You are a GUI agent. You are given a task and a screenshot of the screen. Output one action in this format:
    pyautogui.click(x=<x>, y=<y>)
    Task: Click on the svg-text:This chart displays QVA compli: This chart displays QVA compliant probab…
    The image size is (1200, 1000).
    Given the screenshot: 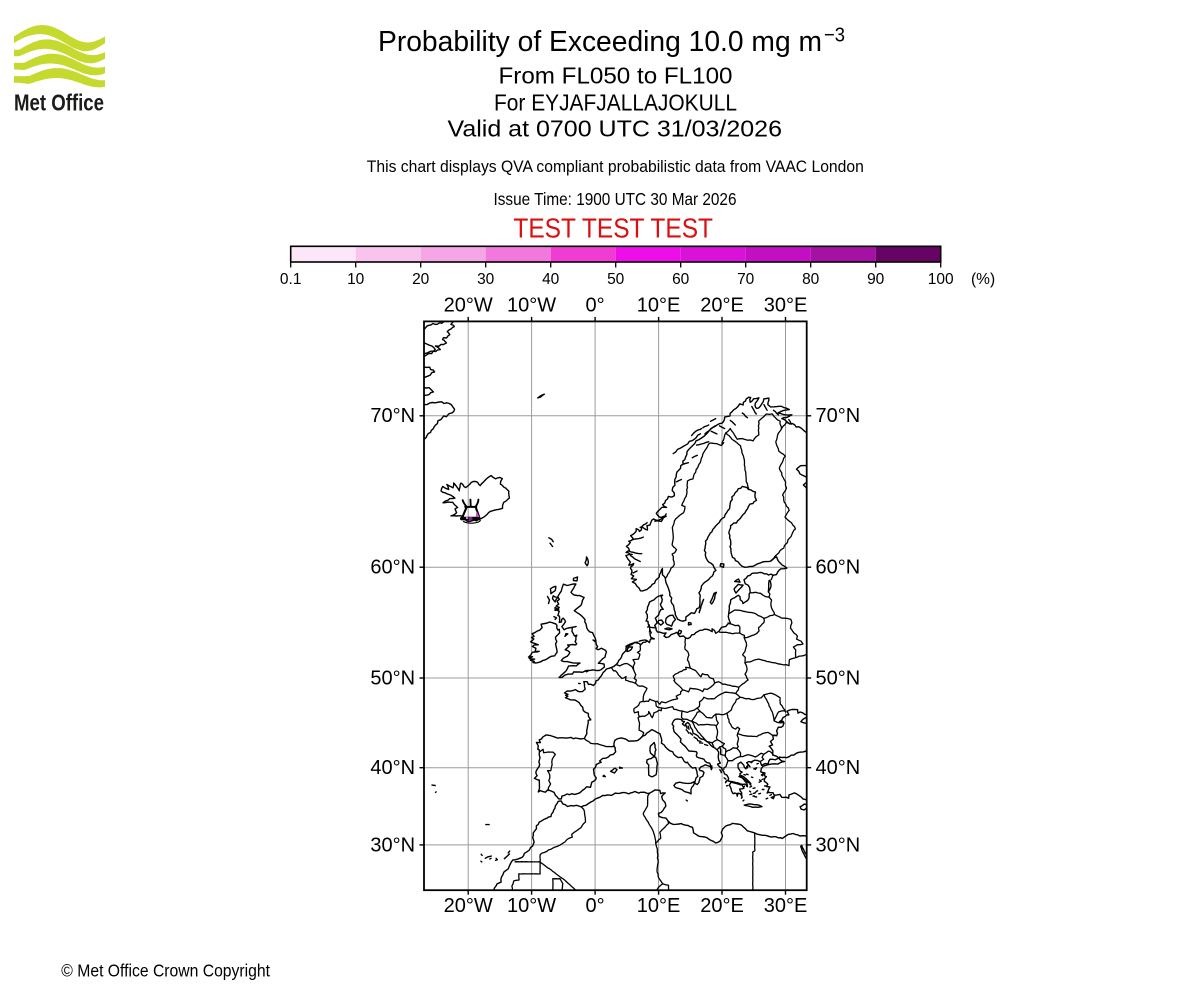 What is the action you would take?
    pyautogui.click(x=615, y=166)
    